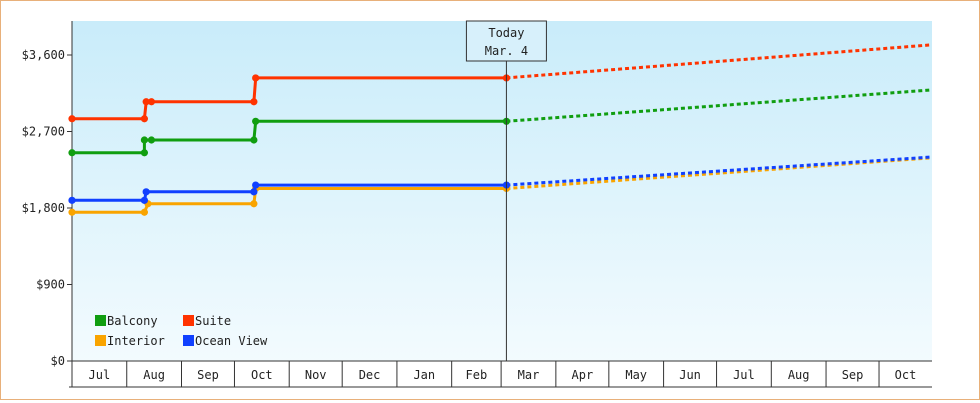 This screenshot has height=403, width=980. Describe the element at coordinates (583, 375) in the screenshot. I see `x-tick-label: Apr` at that location.